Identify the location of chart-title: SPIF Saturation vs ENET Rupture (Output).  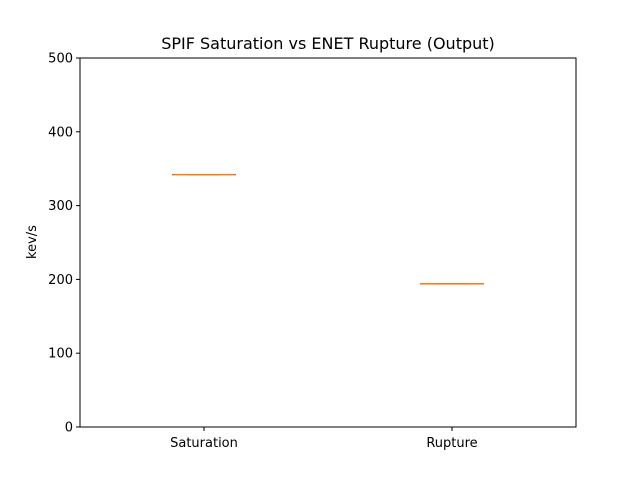
(328, 43).